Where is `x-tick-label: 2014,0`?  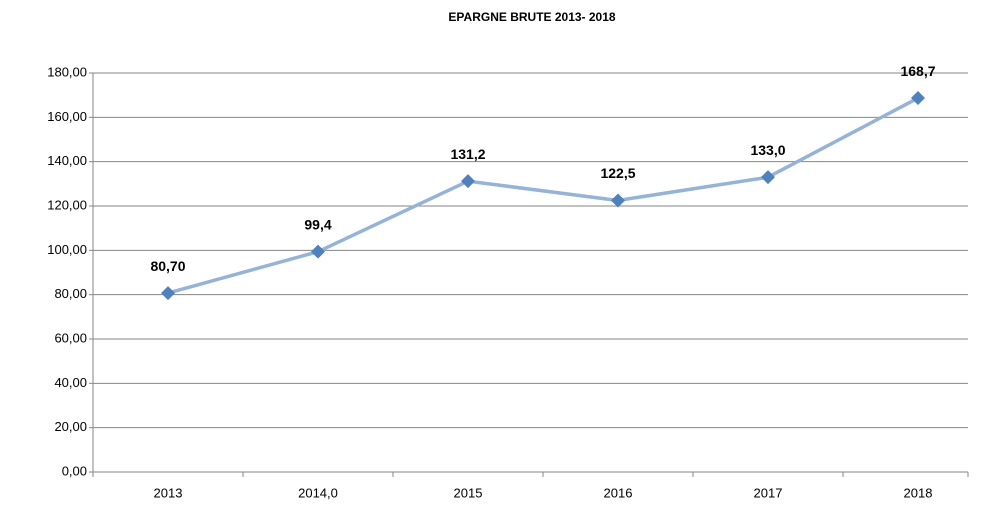
x-tick-label: 2014,0 is located at coordinates (318, 492).